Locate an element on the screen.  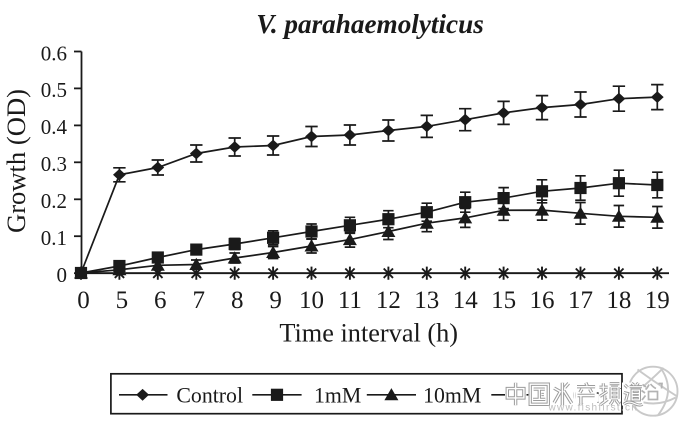
svg-text: 18 is located at coordinates (618, 300).